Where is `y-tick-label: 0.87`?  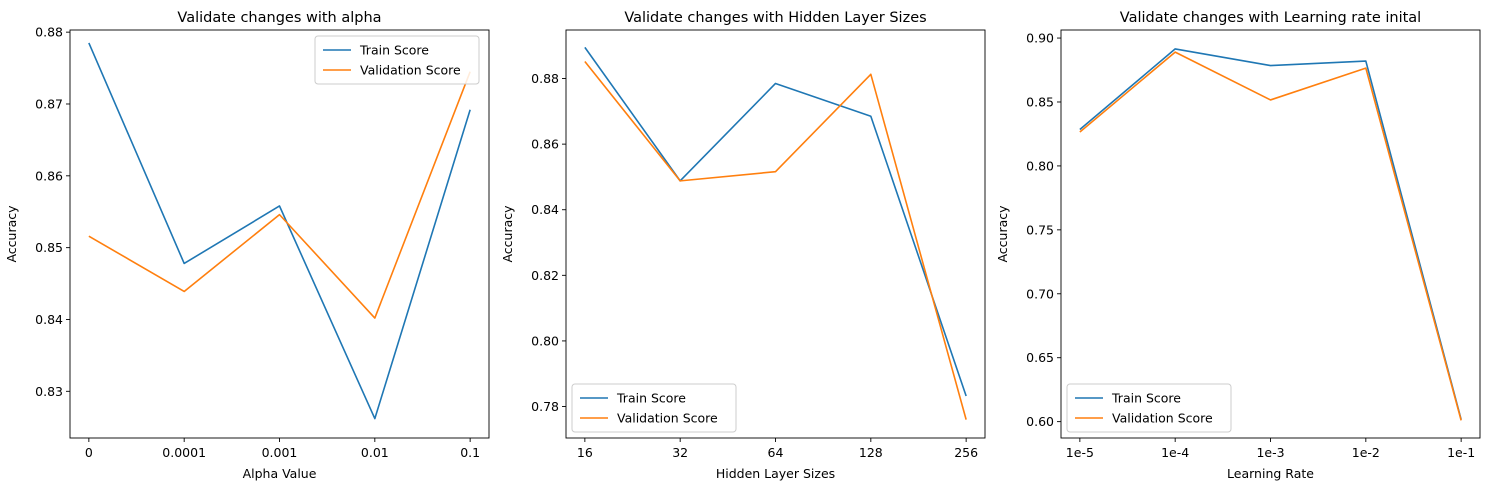 y-tick-label: 0.87 is located at coordinates (49, 103).